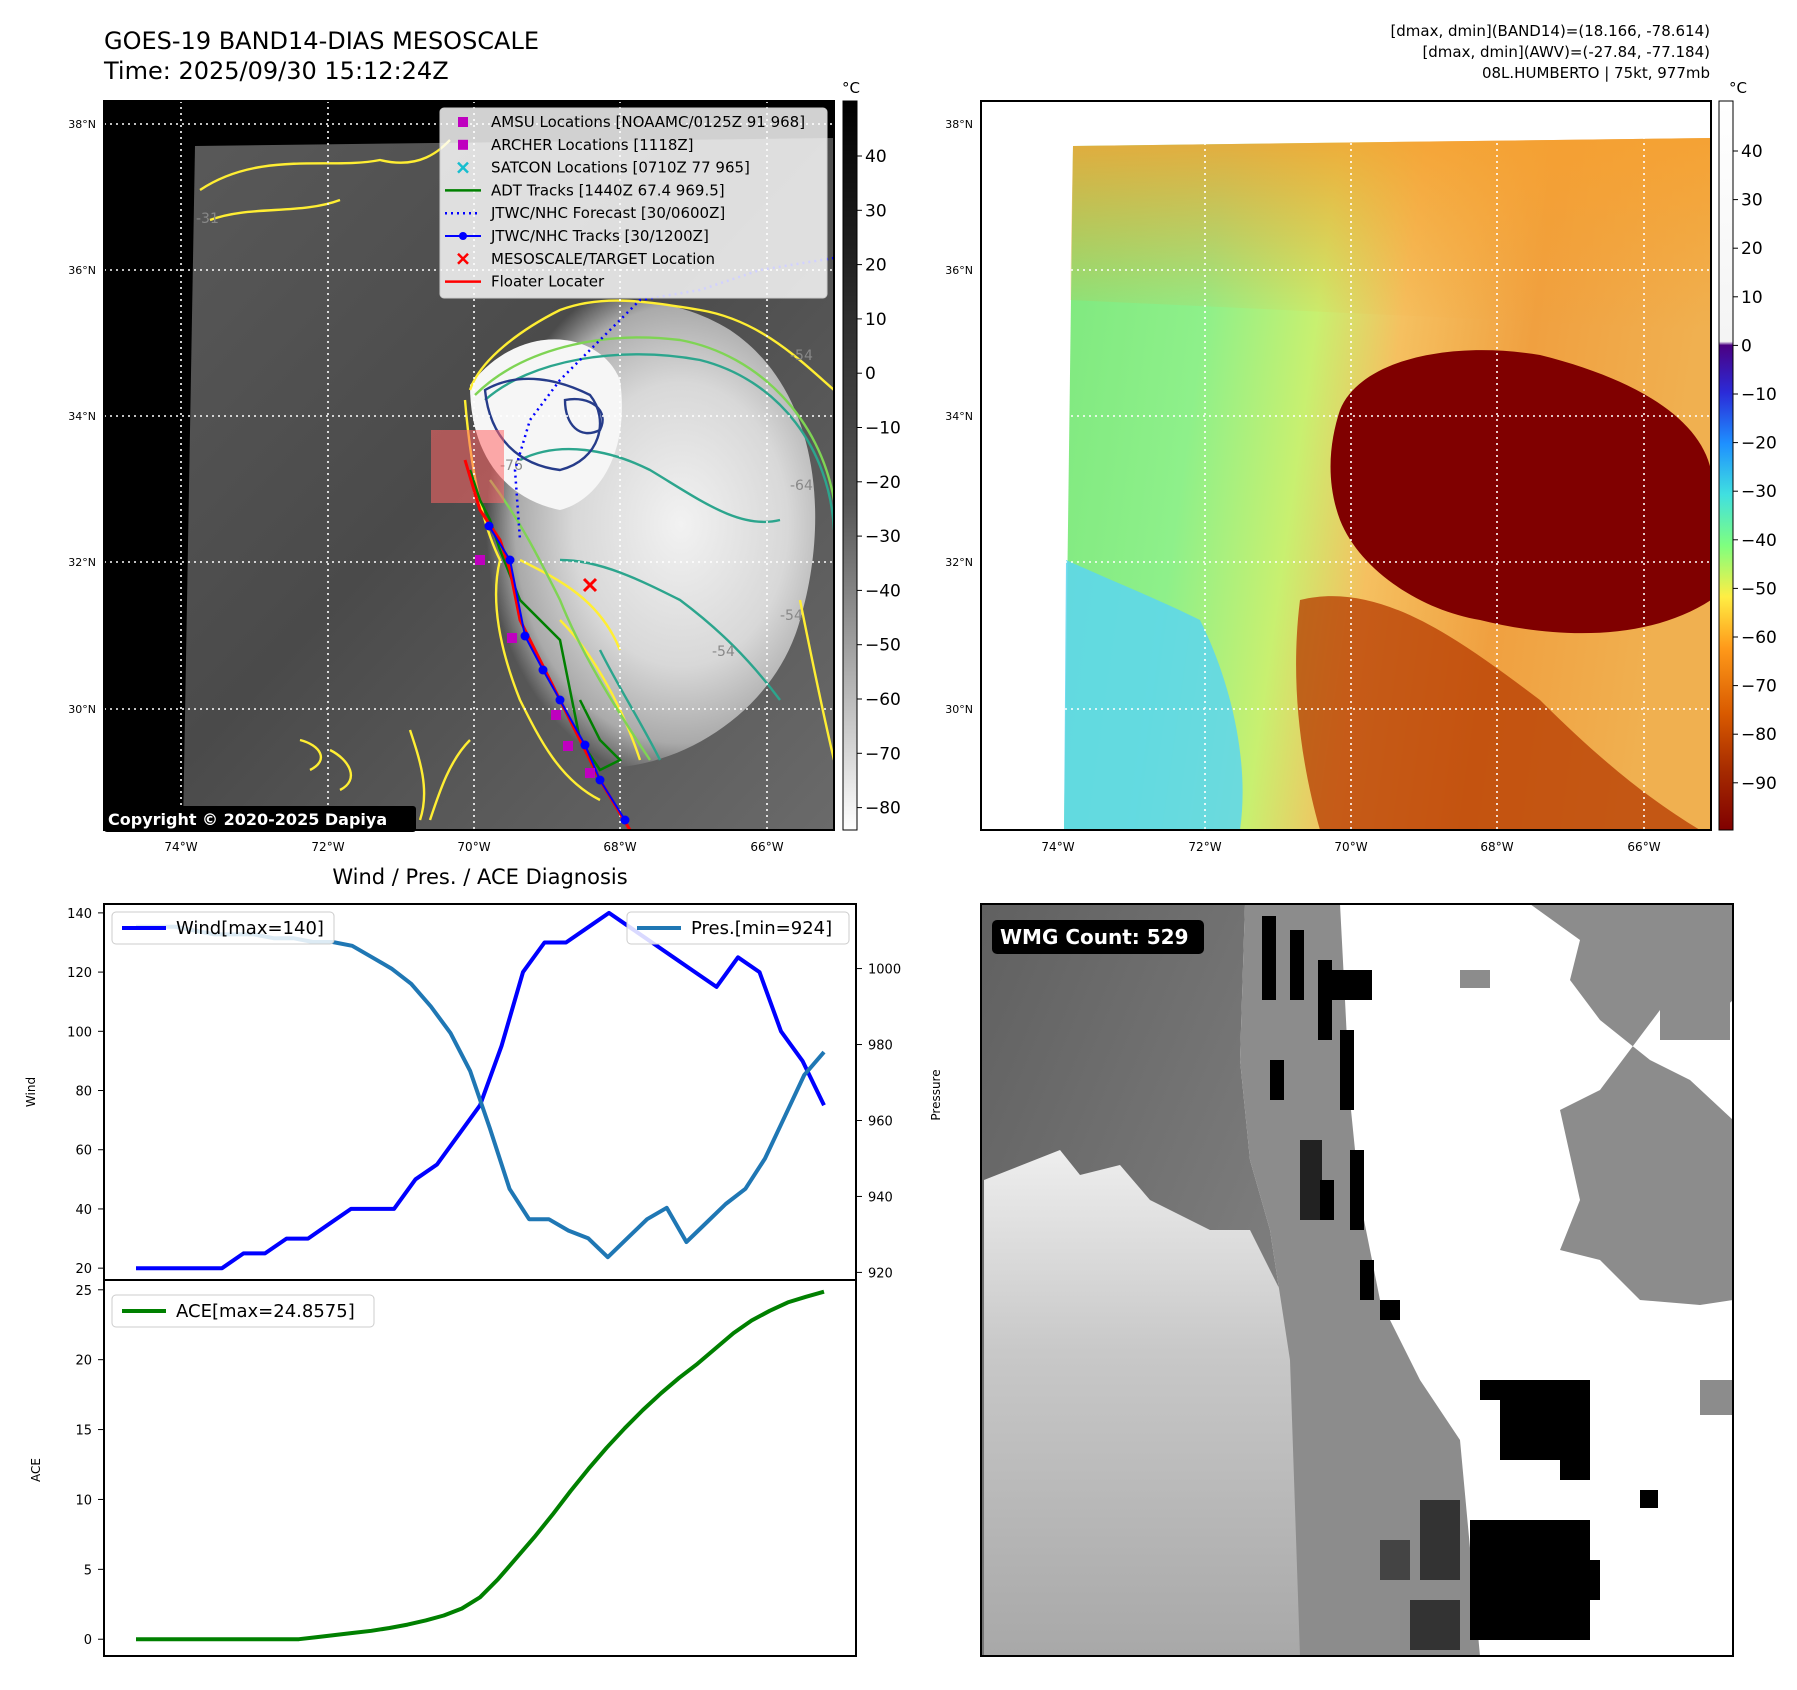  Describe the element at coordinates (1497, 1283) in the screenshot. I see `wmg-blocks` at that location.